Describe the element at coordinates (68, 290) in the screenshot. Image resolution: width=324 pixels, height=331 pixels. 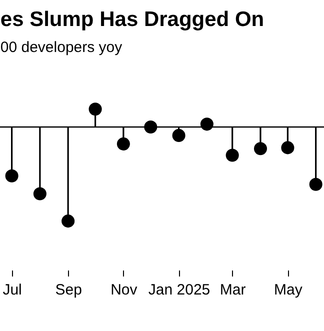
I see `x-tick-label: Sep` at that location.